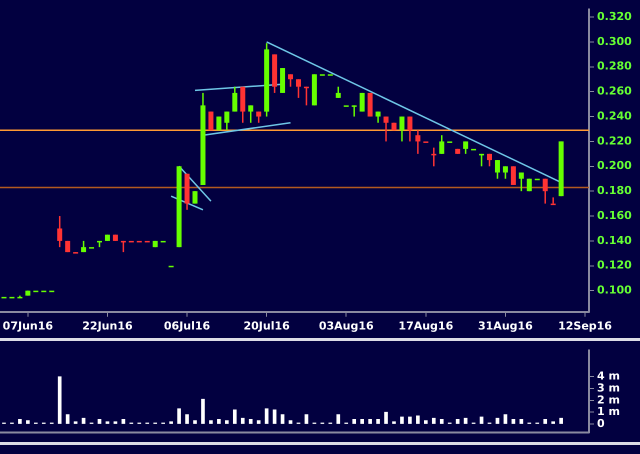 The width and height of the screenshot is (640, 454). I want to click on y-tick-label: 0.200, so click(614, 165).